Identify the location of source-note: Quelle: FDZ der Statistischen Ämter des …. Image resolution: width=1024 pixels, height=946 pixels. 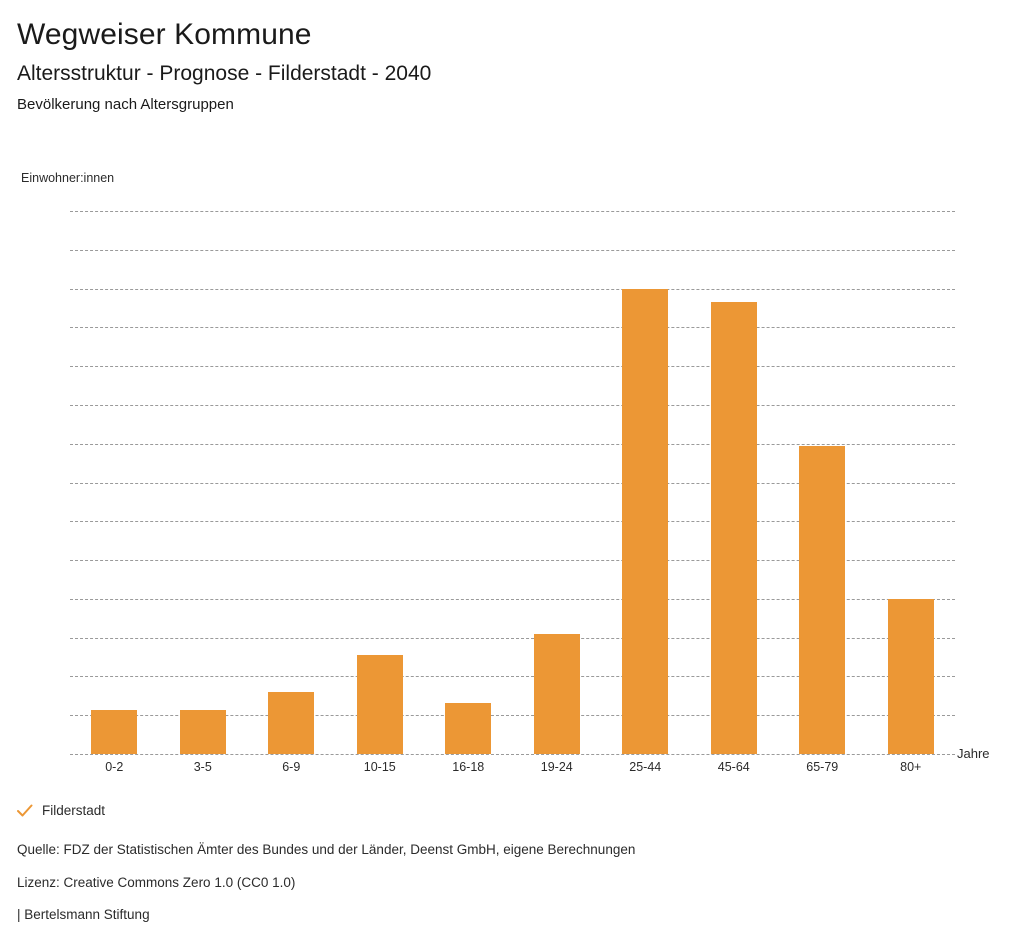
(326, 849).